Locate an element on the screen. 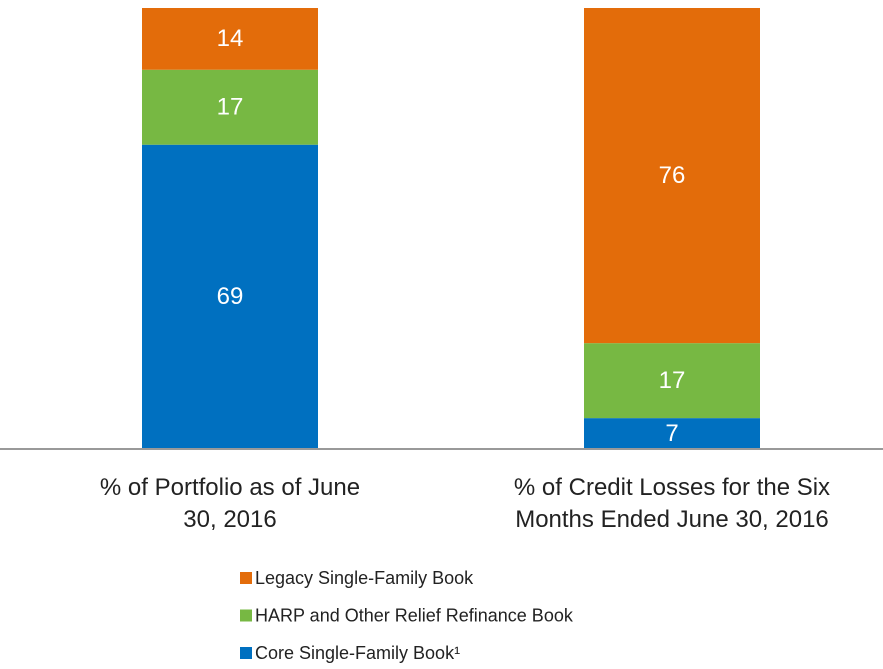 The height and width of the screenshot is (669, 883). x-tick-label: % of Portfolio as of June 30, 2016 is located at coordinates (230, 503).